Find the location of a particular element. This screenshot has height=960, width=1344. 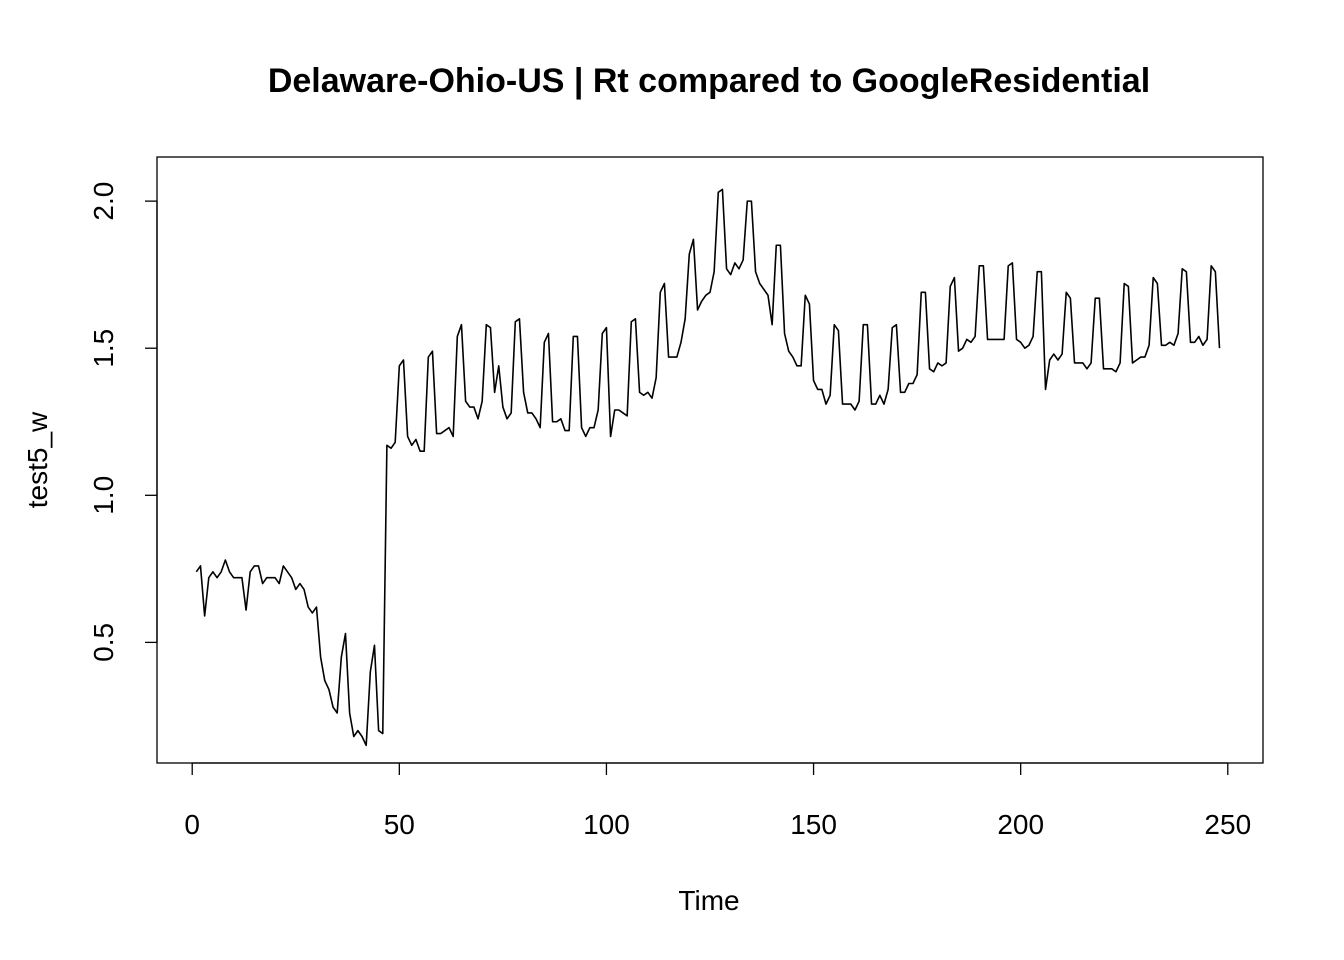

y-tick-label: 0.5 is located at coordinates (103, 642).